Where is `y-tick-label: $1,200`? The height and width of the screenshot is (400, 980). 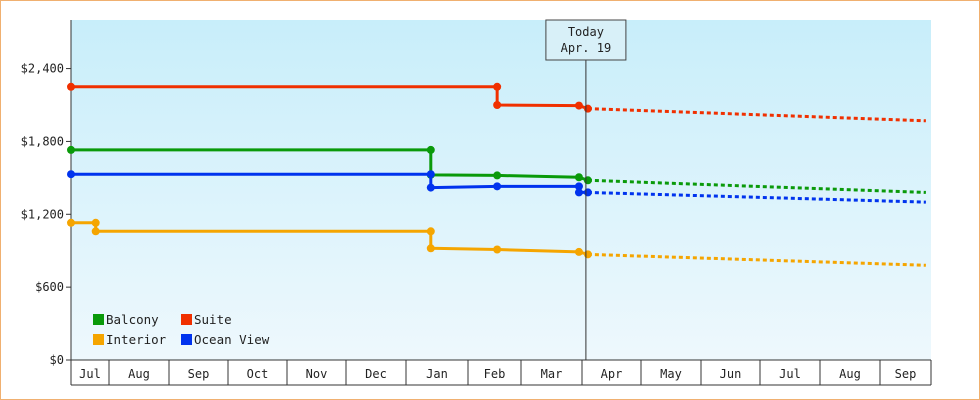 y-tick-label: $1,200 is located at coordinates (42, 214).